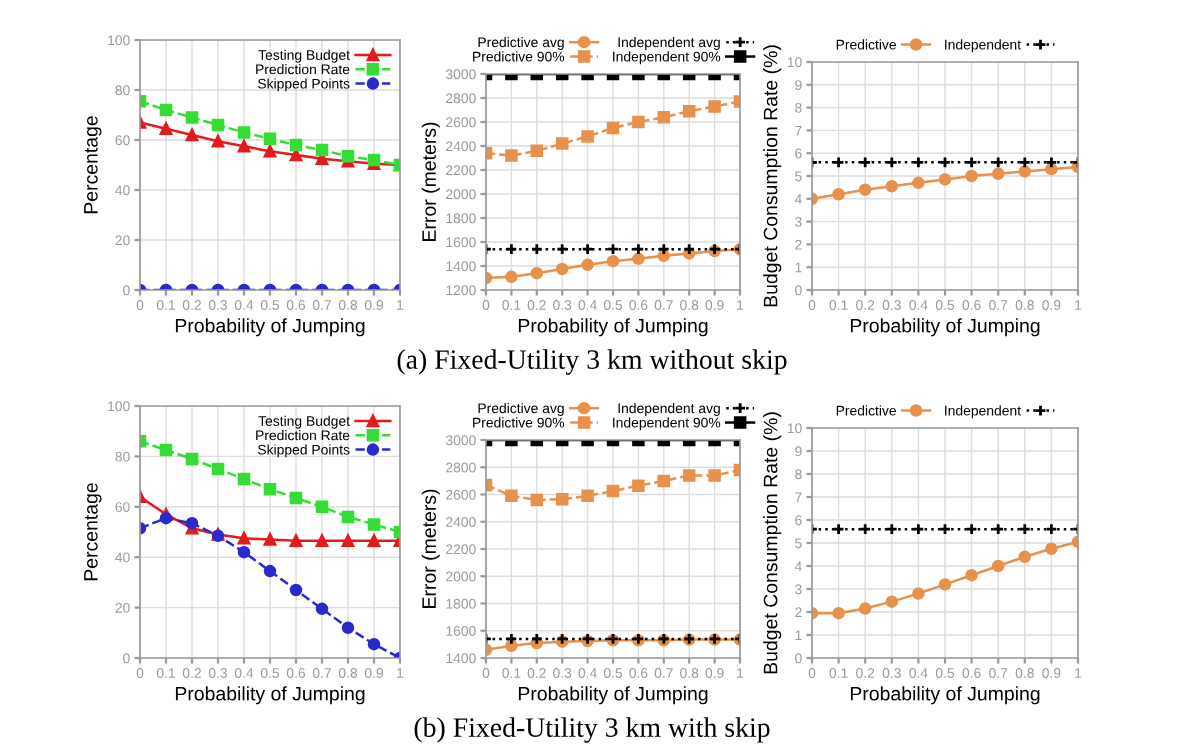  Describe the element at coordinates (592, 730) in the screenshot. I see `text: (b) Fixed-Utility 3 km with skip` at that location.